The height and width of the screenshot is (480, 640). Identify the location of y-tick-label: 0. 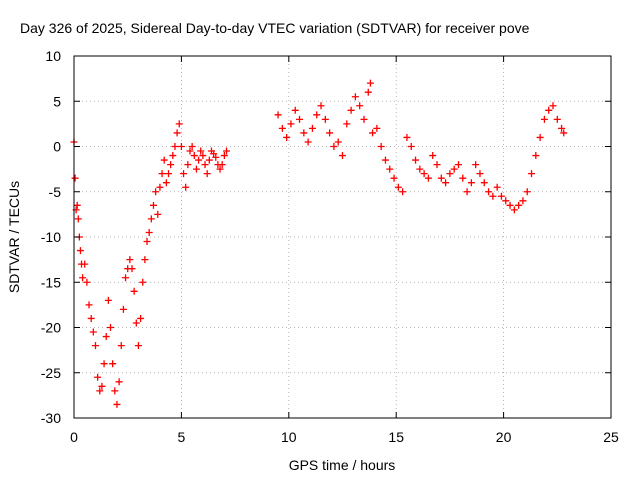
(57, 147).